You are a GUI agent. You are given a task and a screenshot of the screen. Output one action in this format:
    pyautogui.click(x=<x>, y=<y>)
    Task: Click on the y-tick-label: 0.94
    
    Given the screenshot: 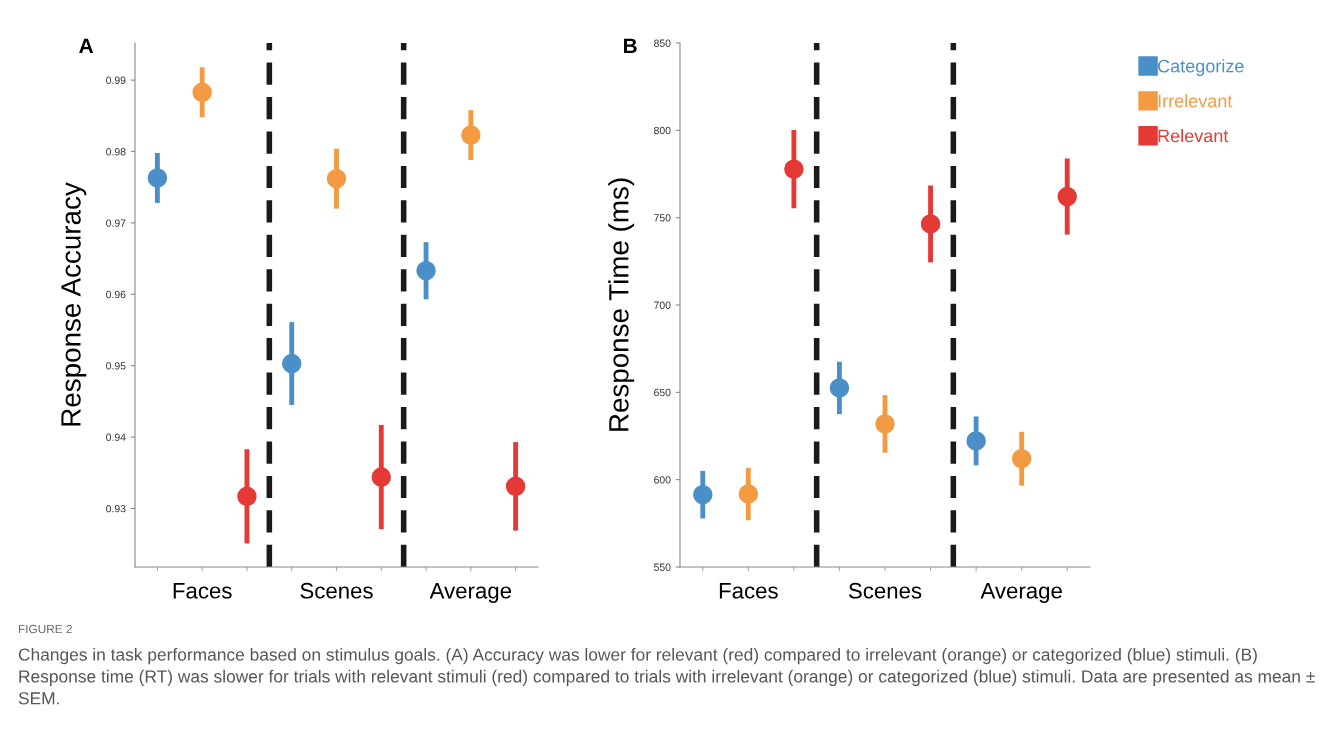 What is the action you would take?
    pyautogui.click(x=116, y=437)
    